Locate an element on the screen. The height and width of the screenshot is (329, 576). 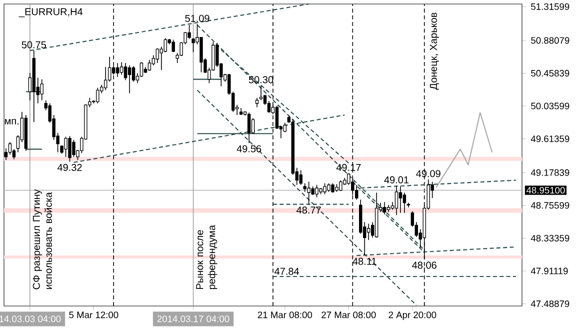
y-tick-label: 47.91119 is located at coordinates (549, 271).